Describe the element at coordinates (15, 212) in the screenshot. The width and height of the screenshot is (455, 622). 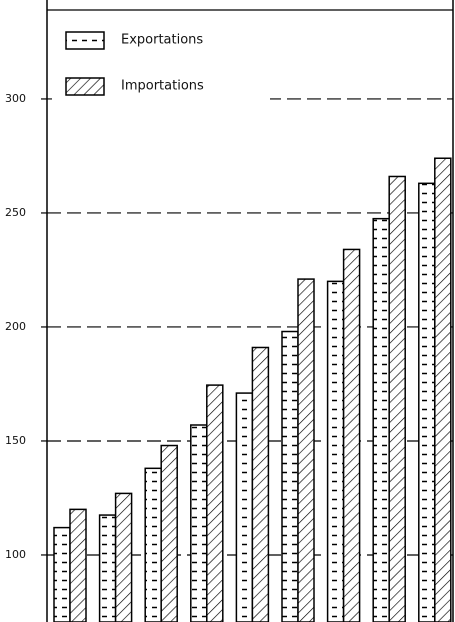
I see `y-tick-label: 250` at that location.